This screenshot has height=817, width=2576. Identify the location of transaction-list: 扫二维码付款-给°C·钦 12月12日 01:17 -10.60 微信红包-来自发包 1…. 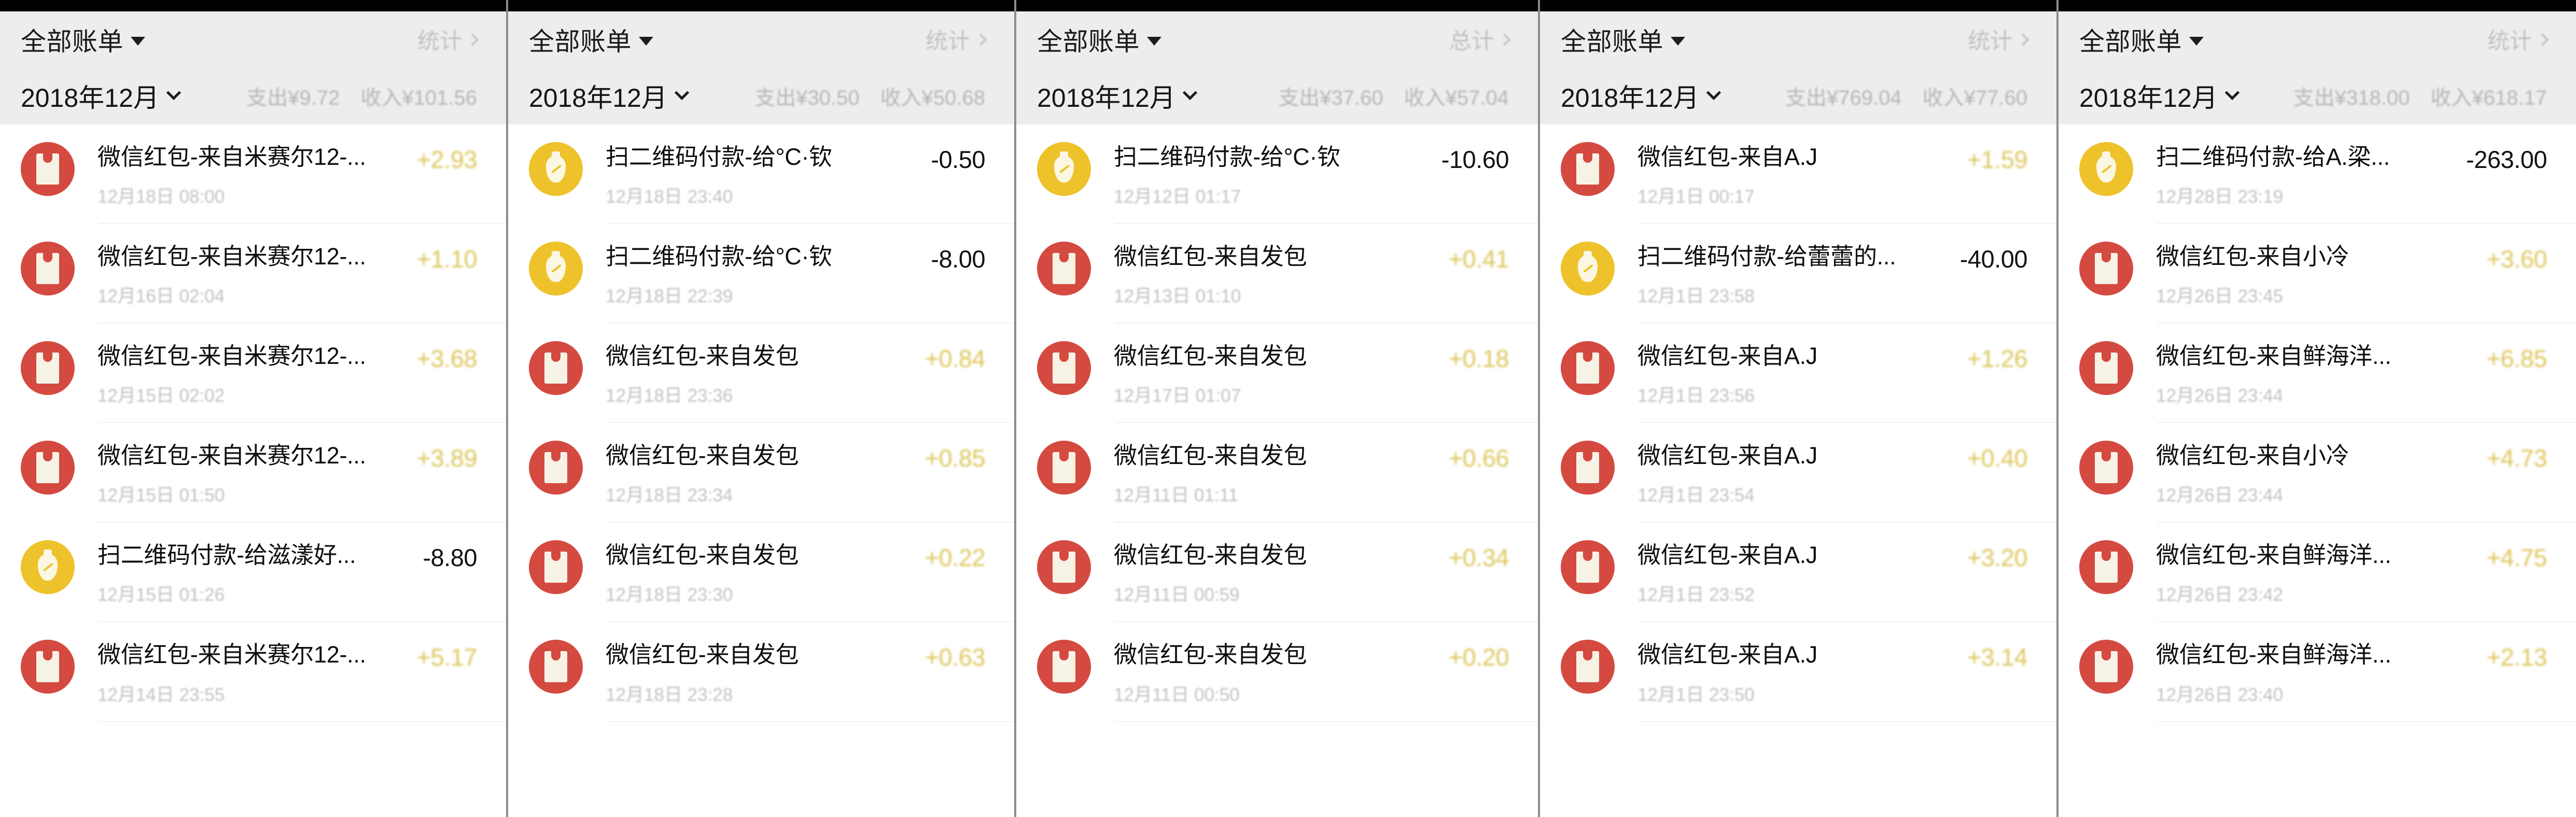
(1277, 423).